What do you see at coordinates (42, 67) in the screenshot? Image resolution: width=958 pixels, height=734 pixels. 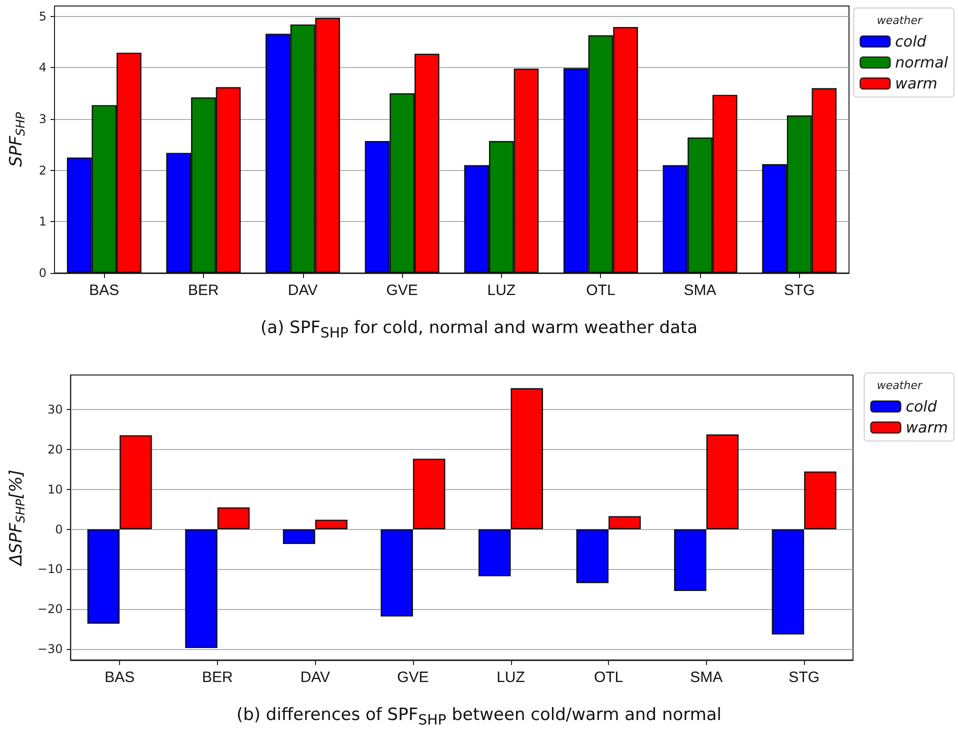 I see `y-tick-label: 4` at bounding box center [42, 67].